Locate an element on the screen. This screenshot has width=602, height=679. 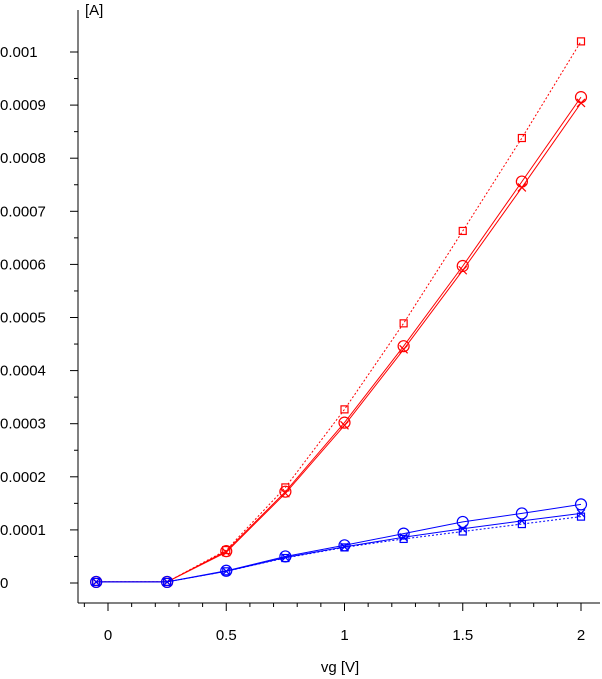
series-cross-blue is located at coordinates (338, 548).